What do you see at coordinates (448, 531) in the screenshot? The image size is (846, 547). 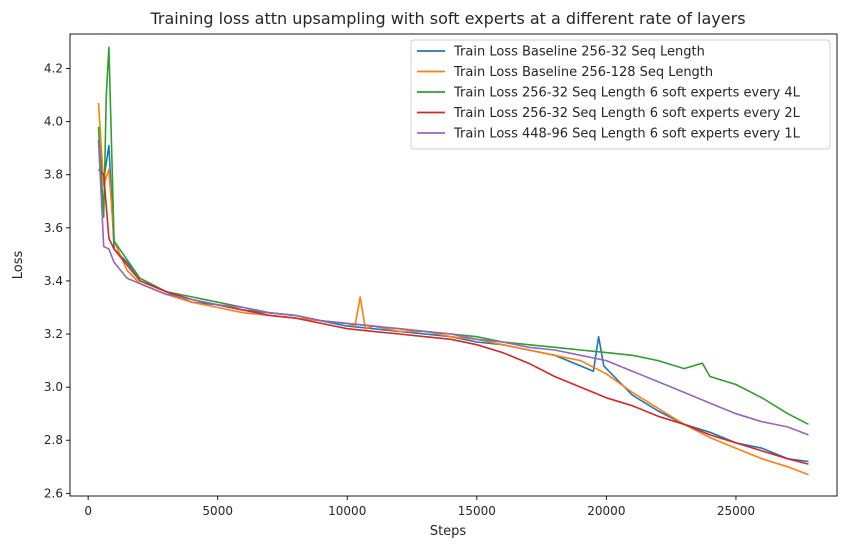 I see `x-axis-label: Steps` at bounding box center [448, 531].